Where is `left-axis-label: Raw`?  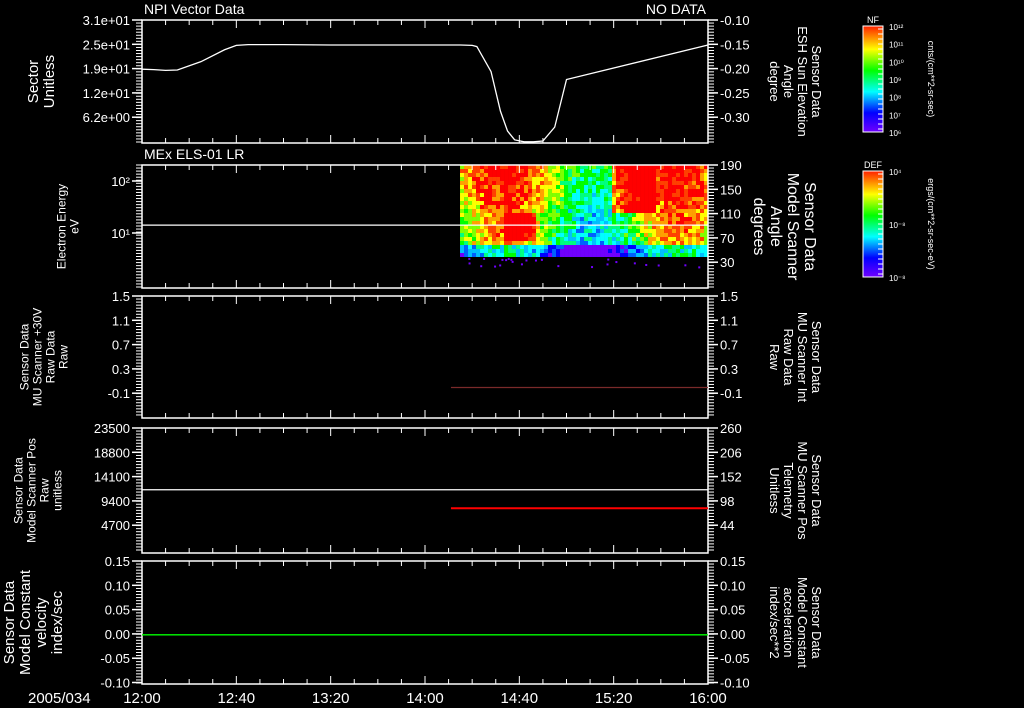
left-axis-label: Raw is located at coordinates (64, 357).